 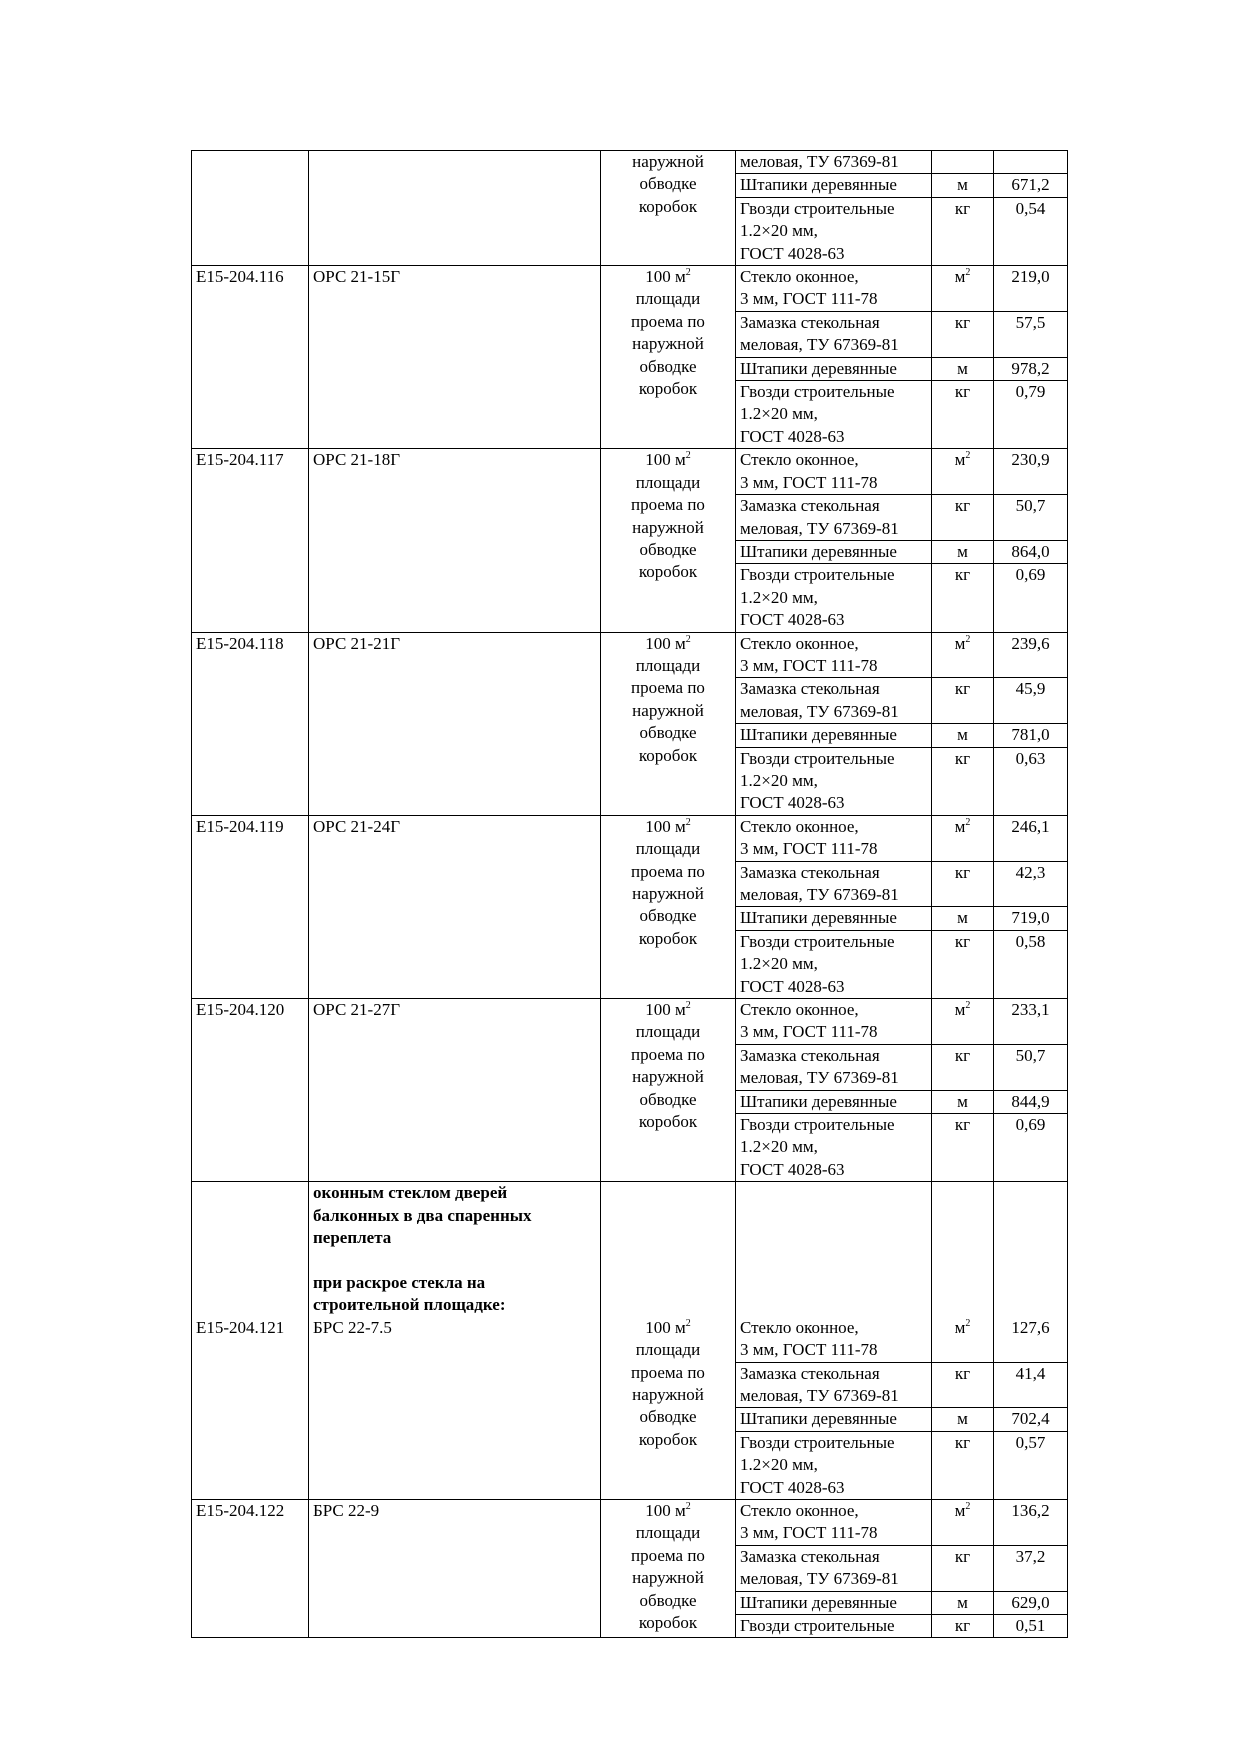 What do you see at coordinates (1030, 964) in the screenshot?
I see `material-quantity: 0,58` at bounding box center [1030, 964].